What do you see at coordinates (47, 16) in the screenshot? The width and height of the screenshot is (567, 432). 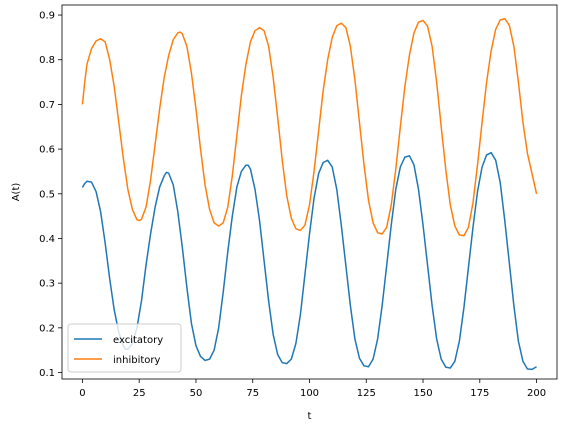 I see `y-tick-label: 0.9` at bounding box center [47, 16].